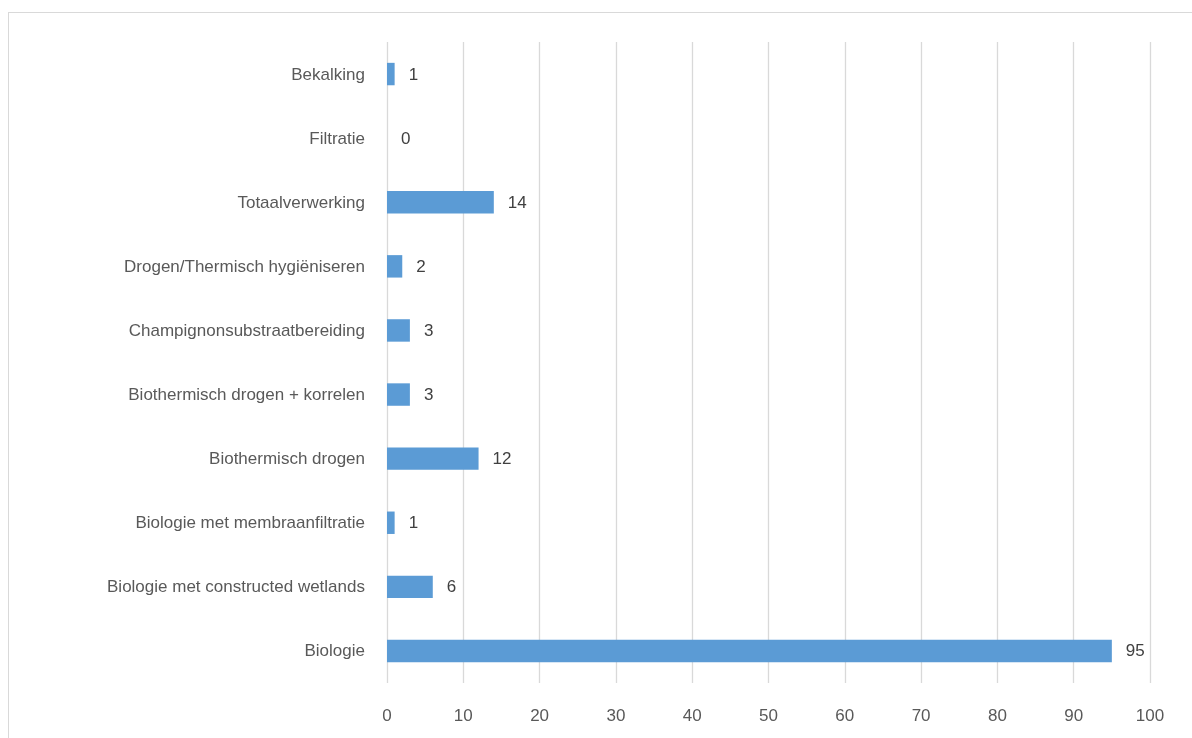 The width and height of the screenshot is (1192, 738). What do you see at coordinates (337, 138) in the screenshot?
I see `y-tick-label: Filtratie` at bounding box center [337, 138].